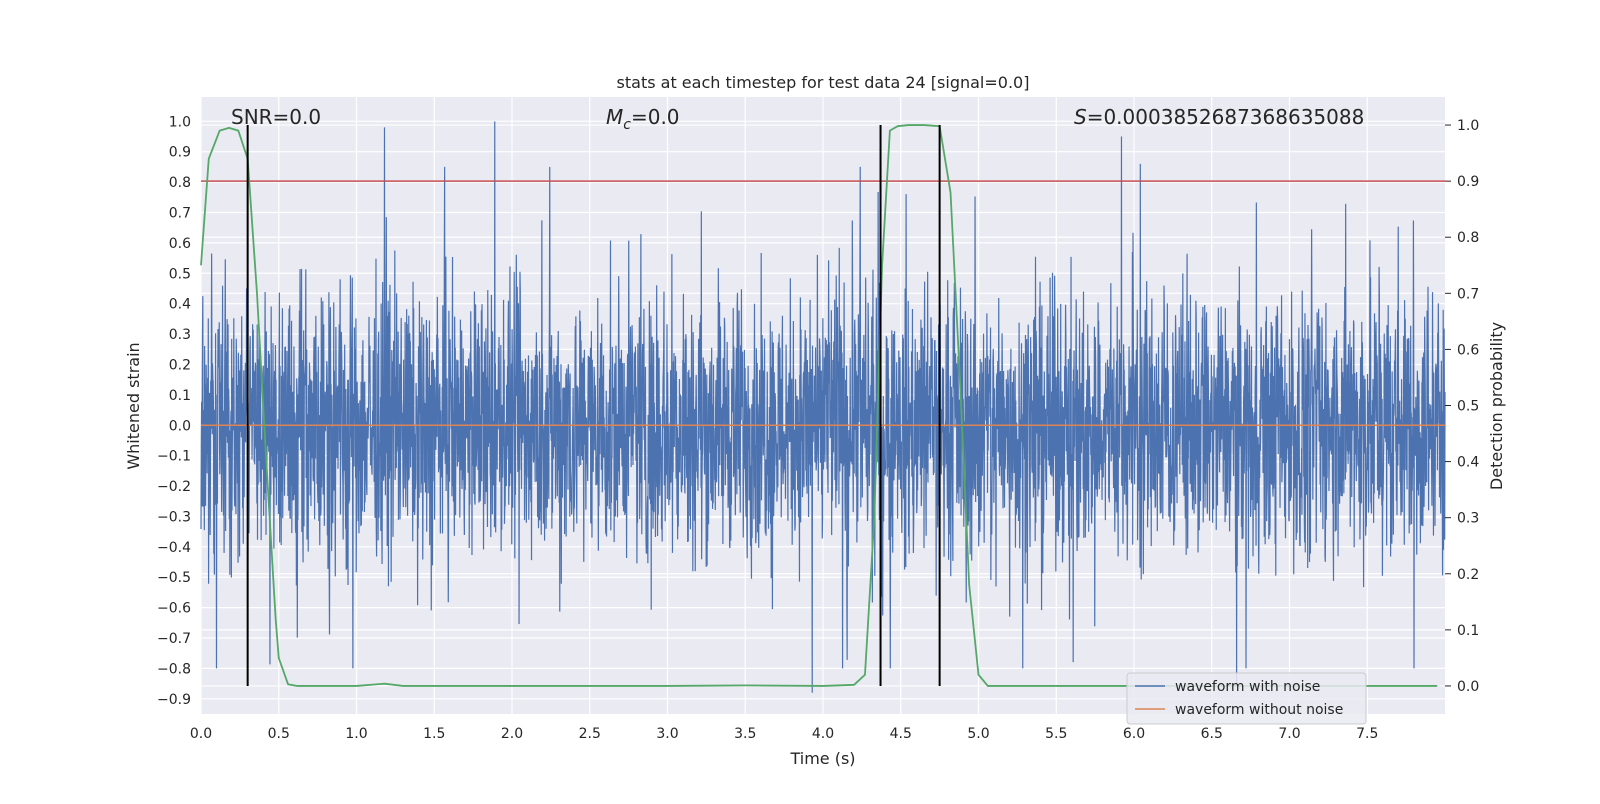  What do you see at coordinates (174, 578) in the screenshot?
I see `y-tick-label: −0.5` at bounding box center [174, 578].